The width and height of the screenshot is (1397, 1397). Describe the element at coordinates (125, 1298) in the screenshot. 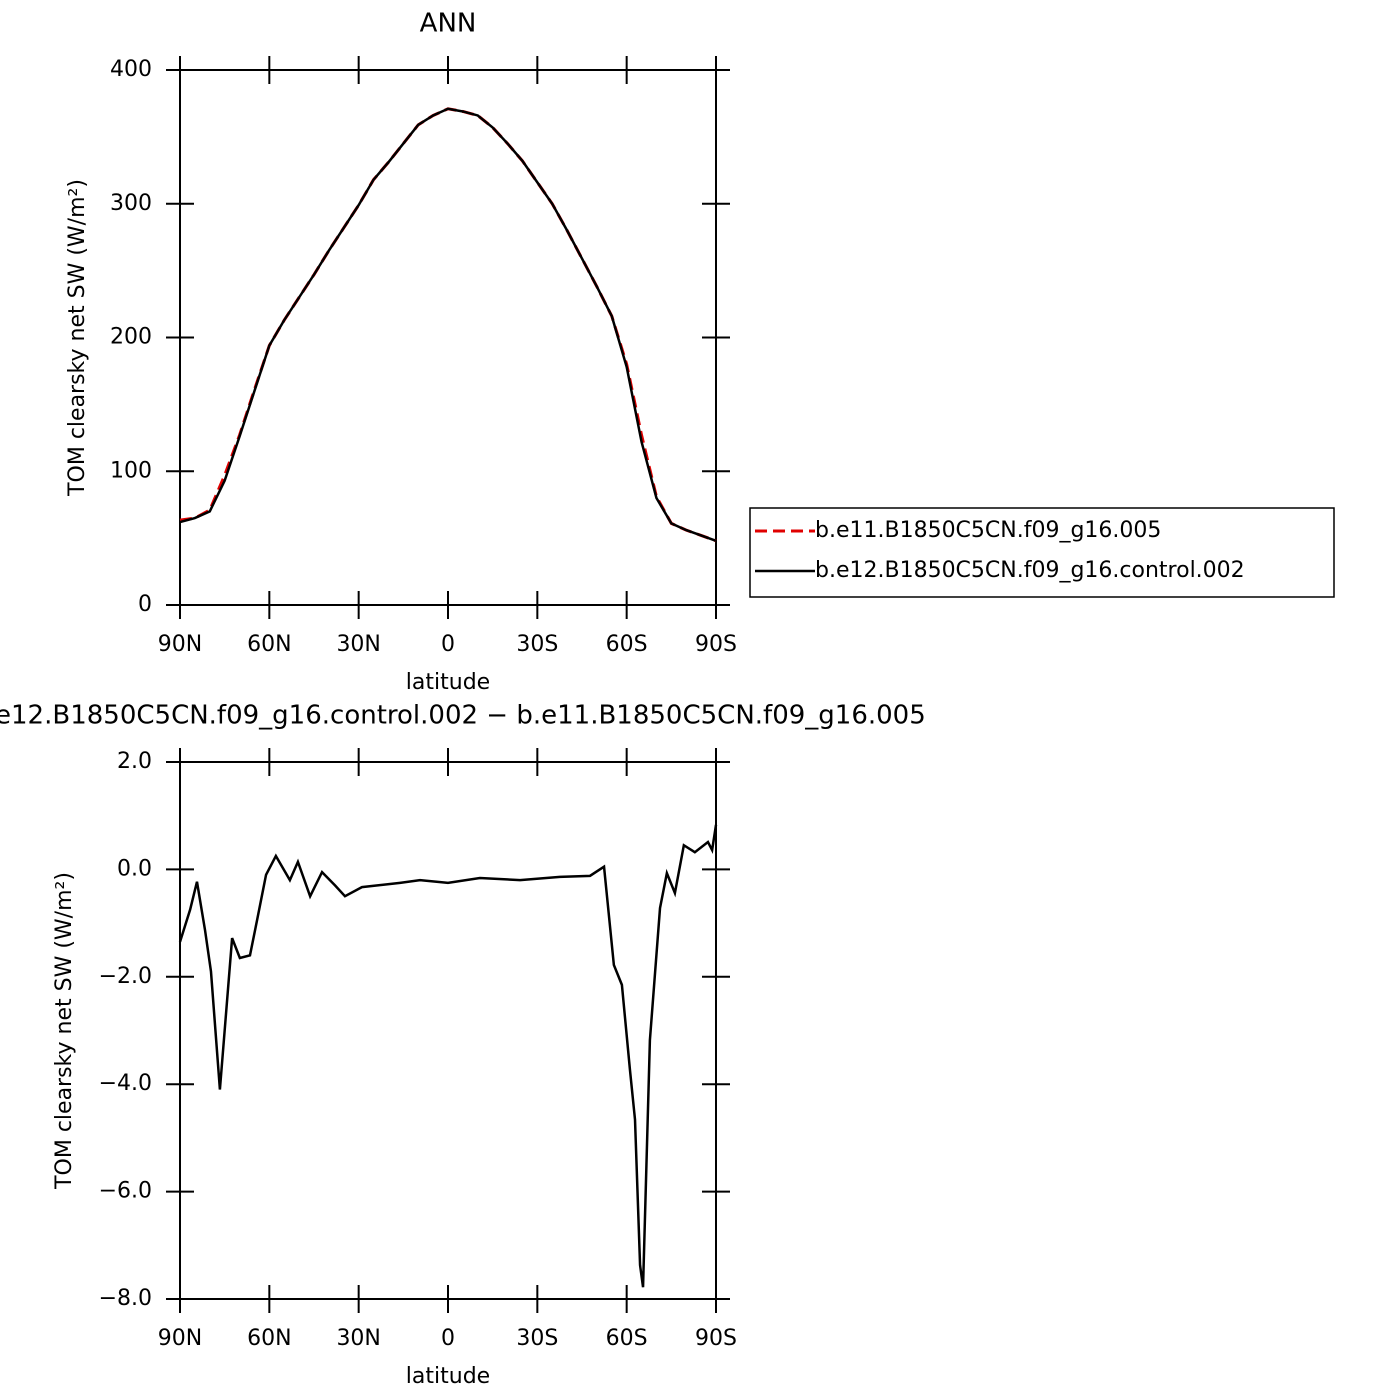

I see `y-tick-label: −8.0` at that location.